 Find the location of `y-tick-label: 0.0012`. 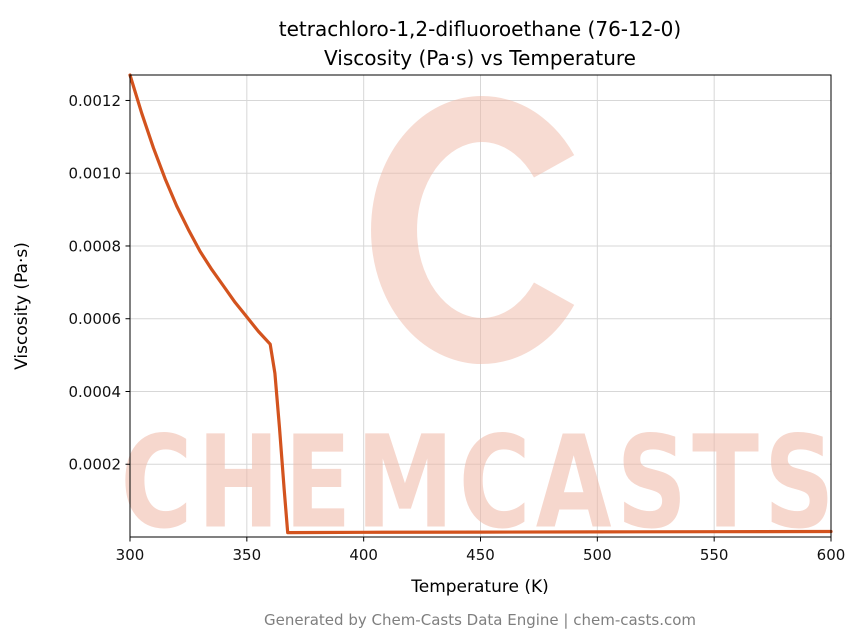

y-tick-label: 0.0012 is located at coordinates (95, 101).